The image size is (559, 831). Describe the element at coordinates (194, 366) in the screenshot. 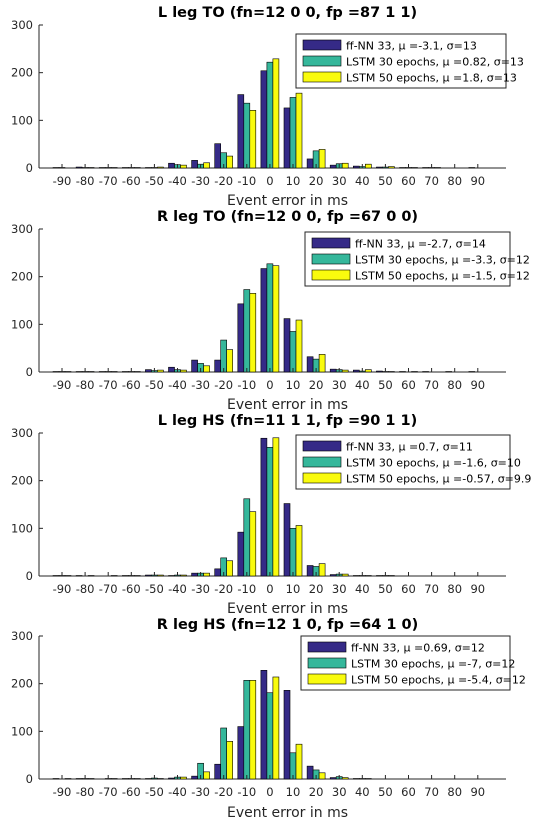

I see `bar-s1--30` at that location.